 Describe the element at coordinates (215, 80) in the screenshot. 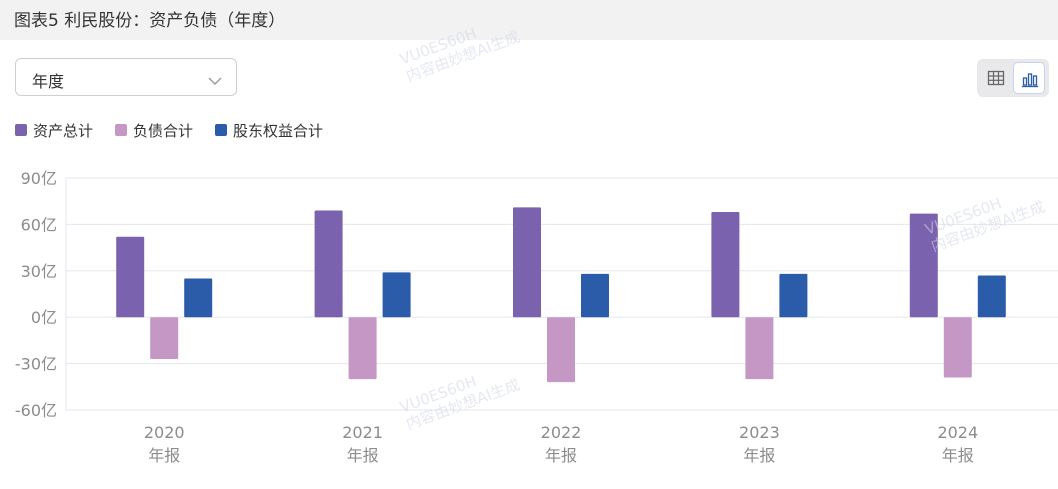

I see `chevron-down-icon` at that location.